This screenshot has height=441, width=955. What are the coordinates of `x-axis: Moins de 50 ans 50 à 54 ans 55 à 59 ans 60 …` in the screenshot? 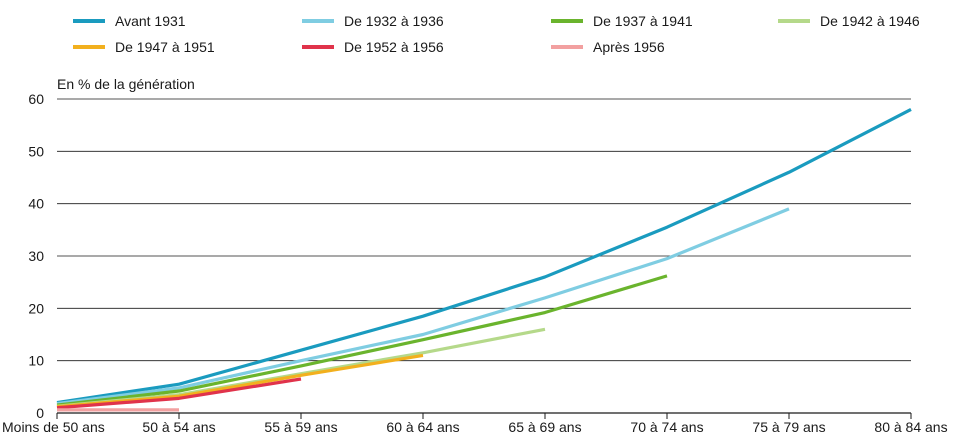 It's located at (475, 424).